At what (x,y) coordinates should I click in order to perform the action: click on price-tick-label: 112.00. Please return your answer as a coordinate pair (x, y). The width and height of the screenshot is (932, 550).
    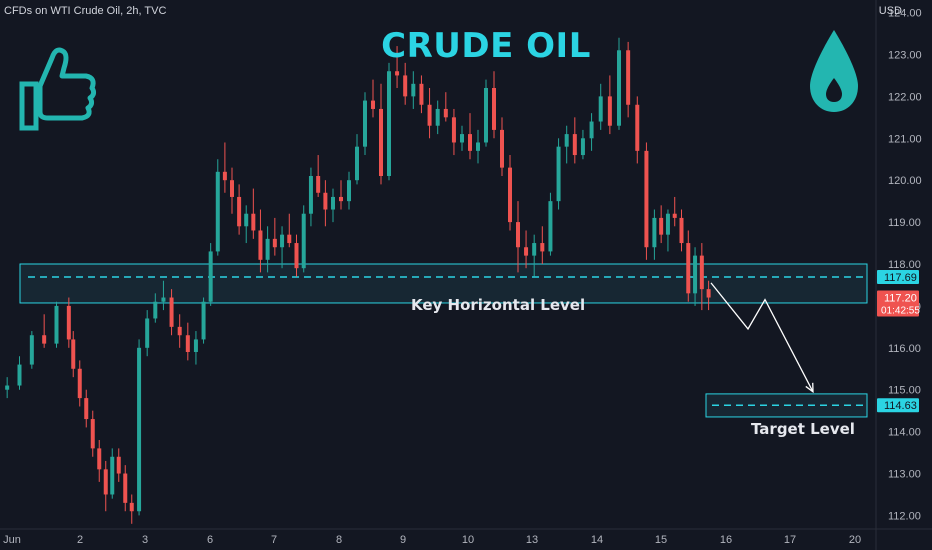
    Looking at the image, I should click on (904, 516).